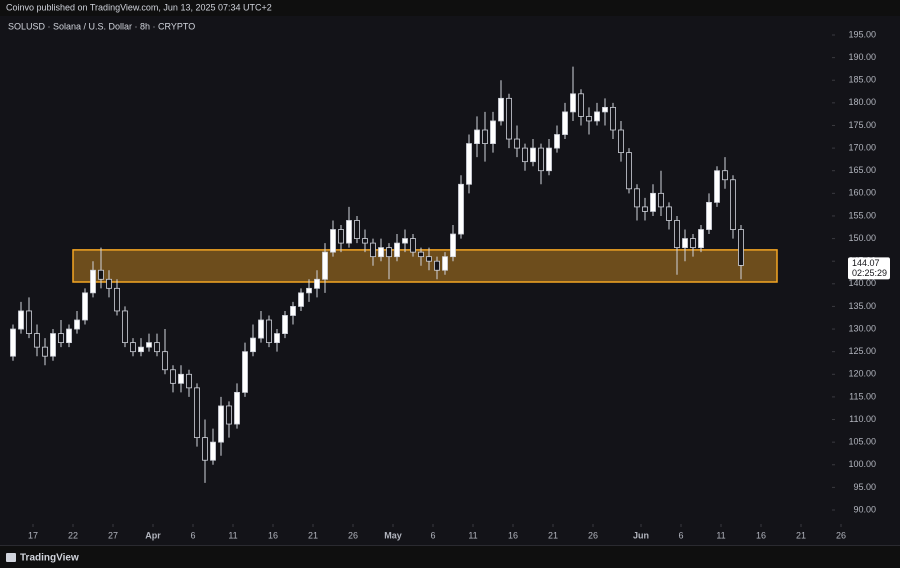 The height and width of the screenshot is (568, 900). What do you see at coordinates (33, 535) in the screenshot?
I see `x-tick-label: 17` at bounding box center [33, 535].